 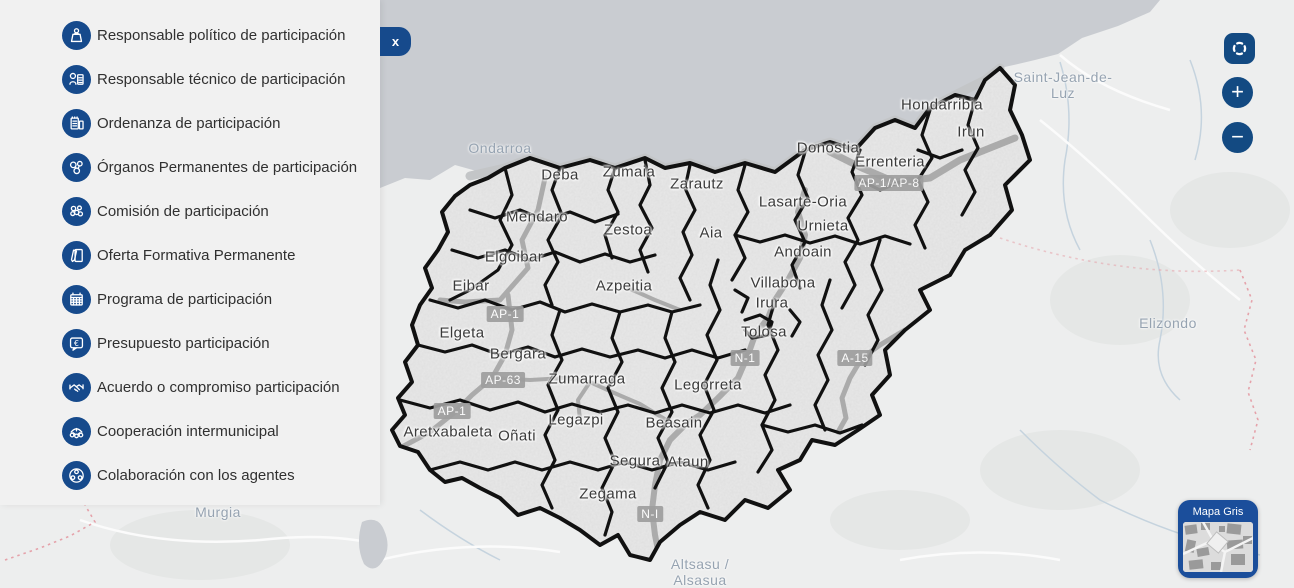 What do you see at coordinates (76, 79) in the screenshot?
I see `people-clipboard-icon` at bounding box center [76, 79].